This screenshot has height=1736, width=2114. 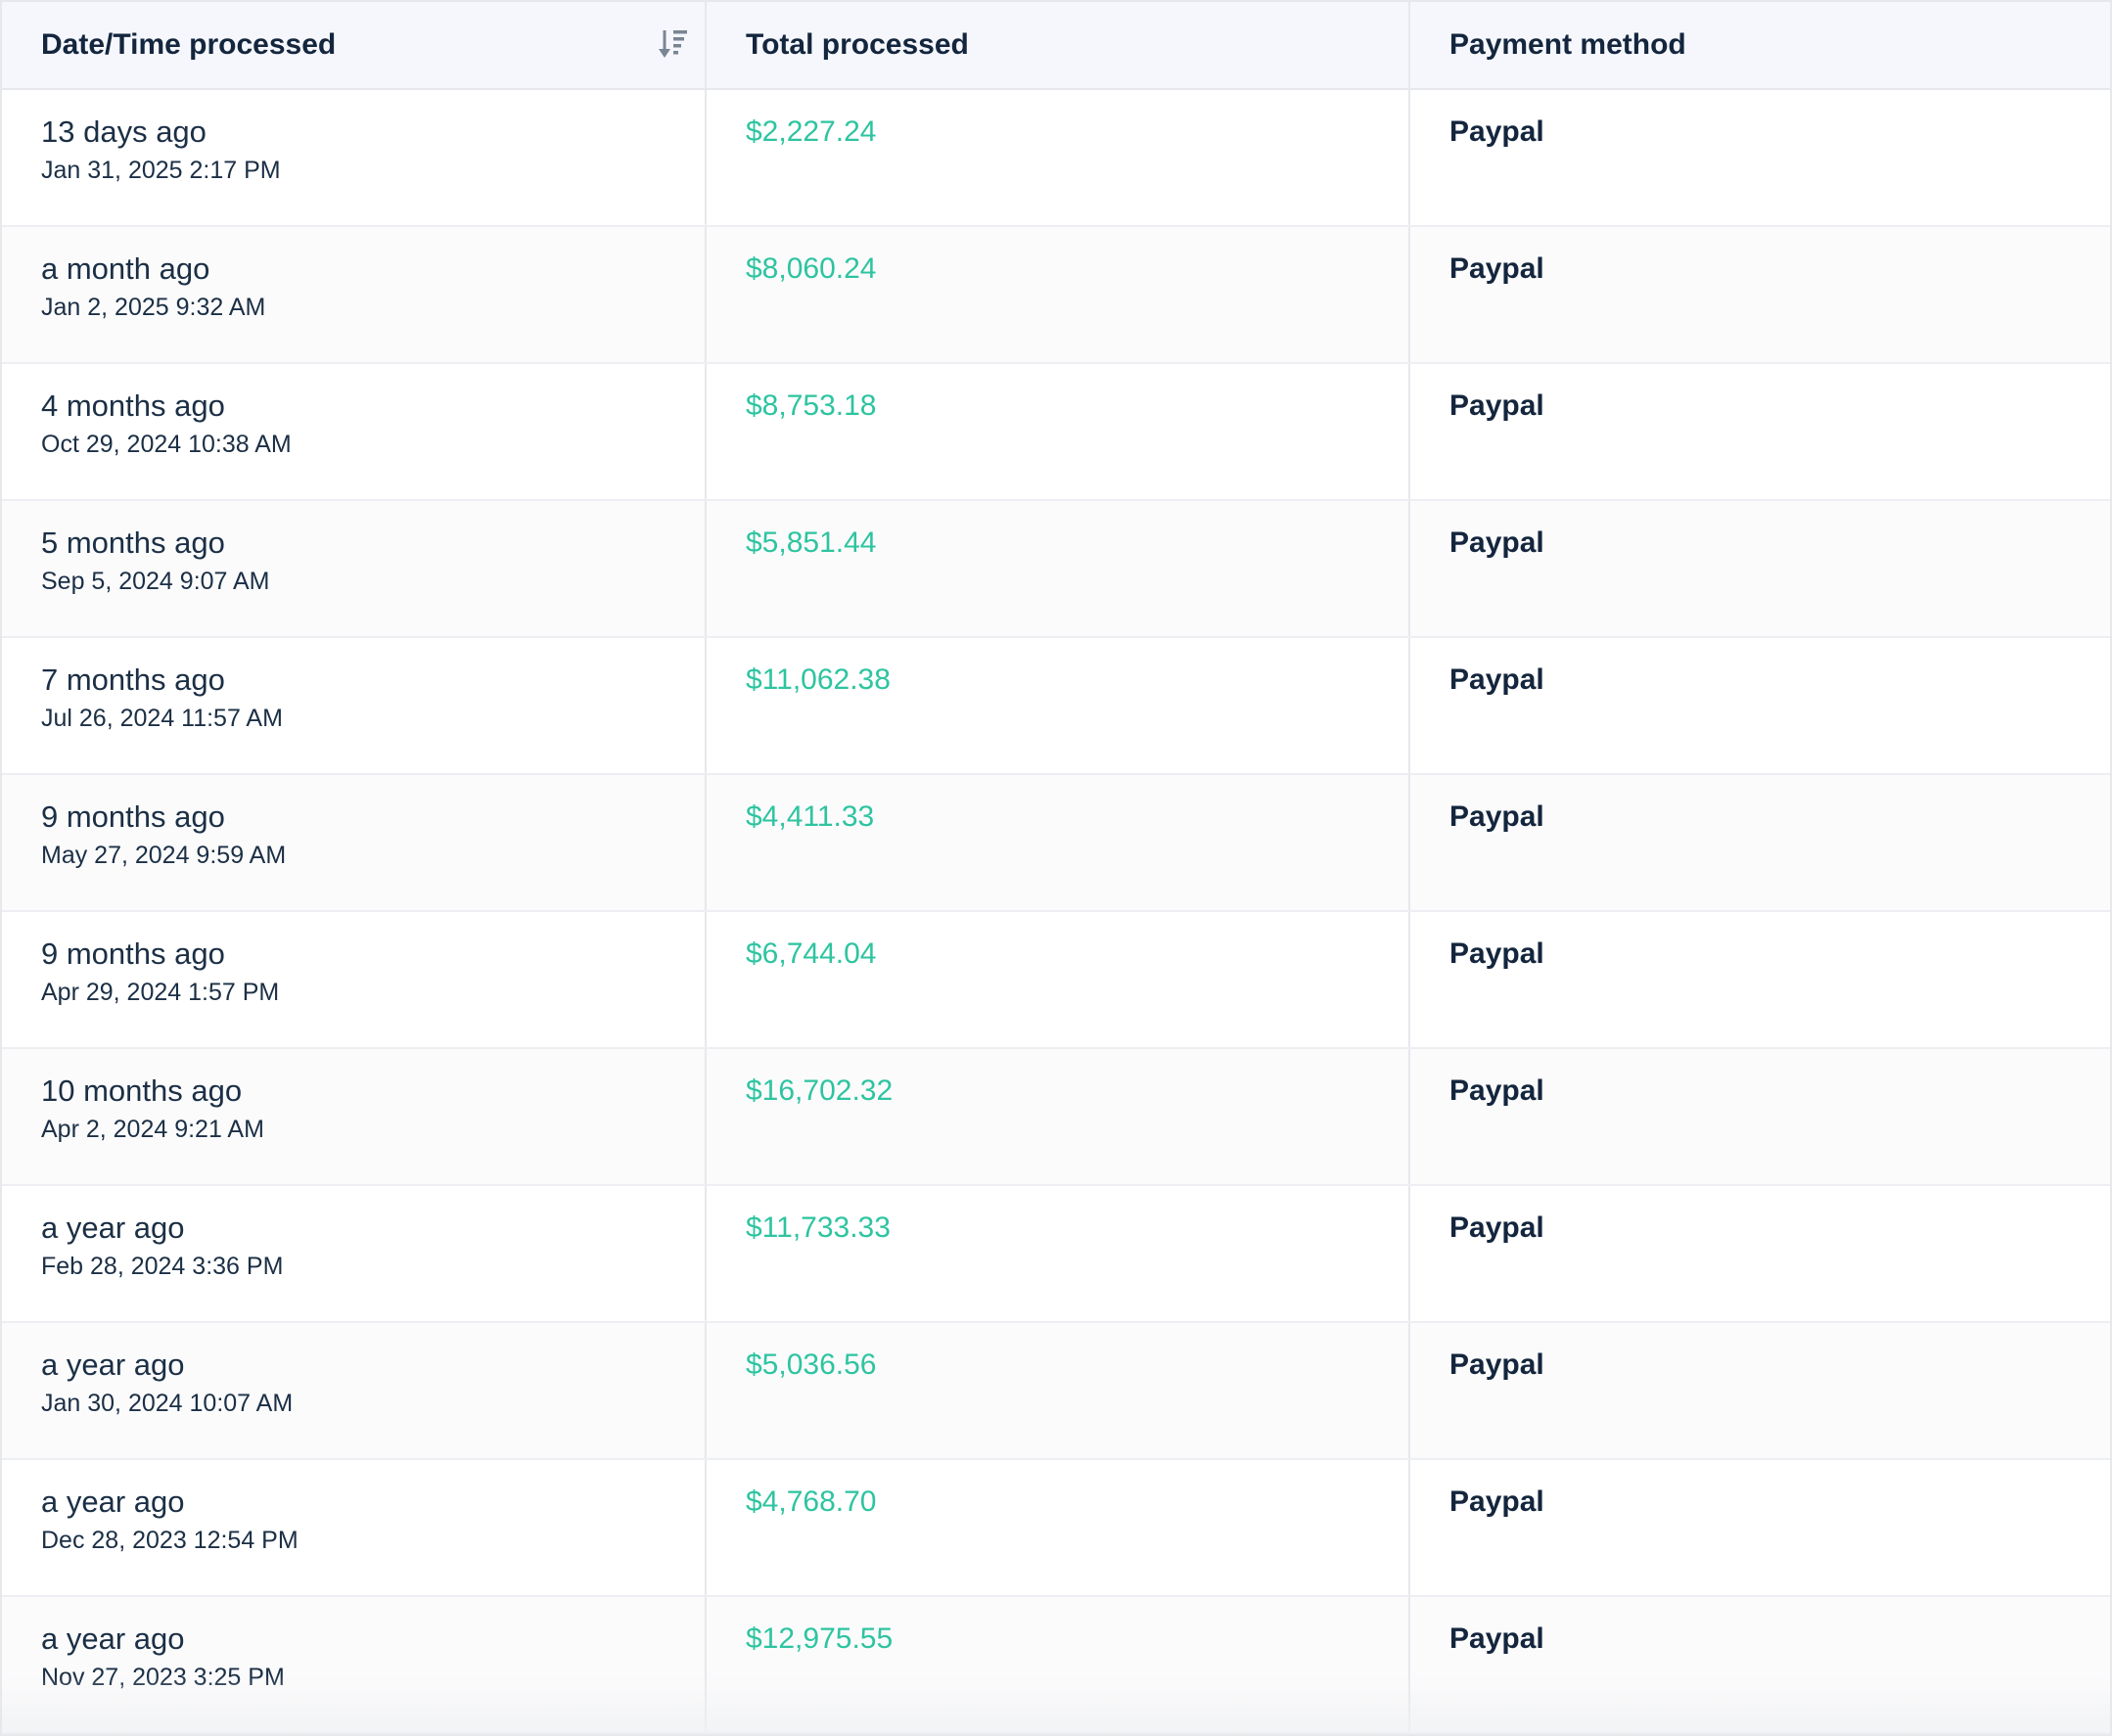 I want to click on processed-datetime: Jan 2, 2025 9:32 AM, so click(x=153, y=307).